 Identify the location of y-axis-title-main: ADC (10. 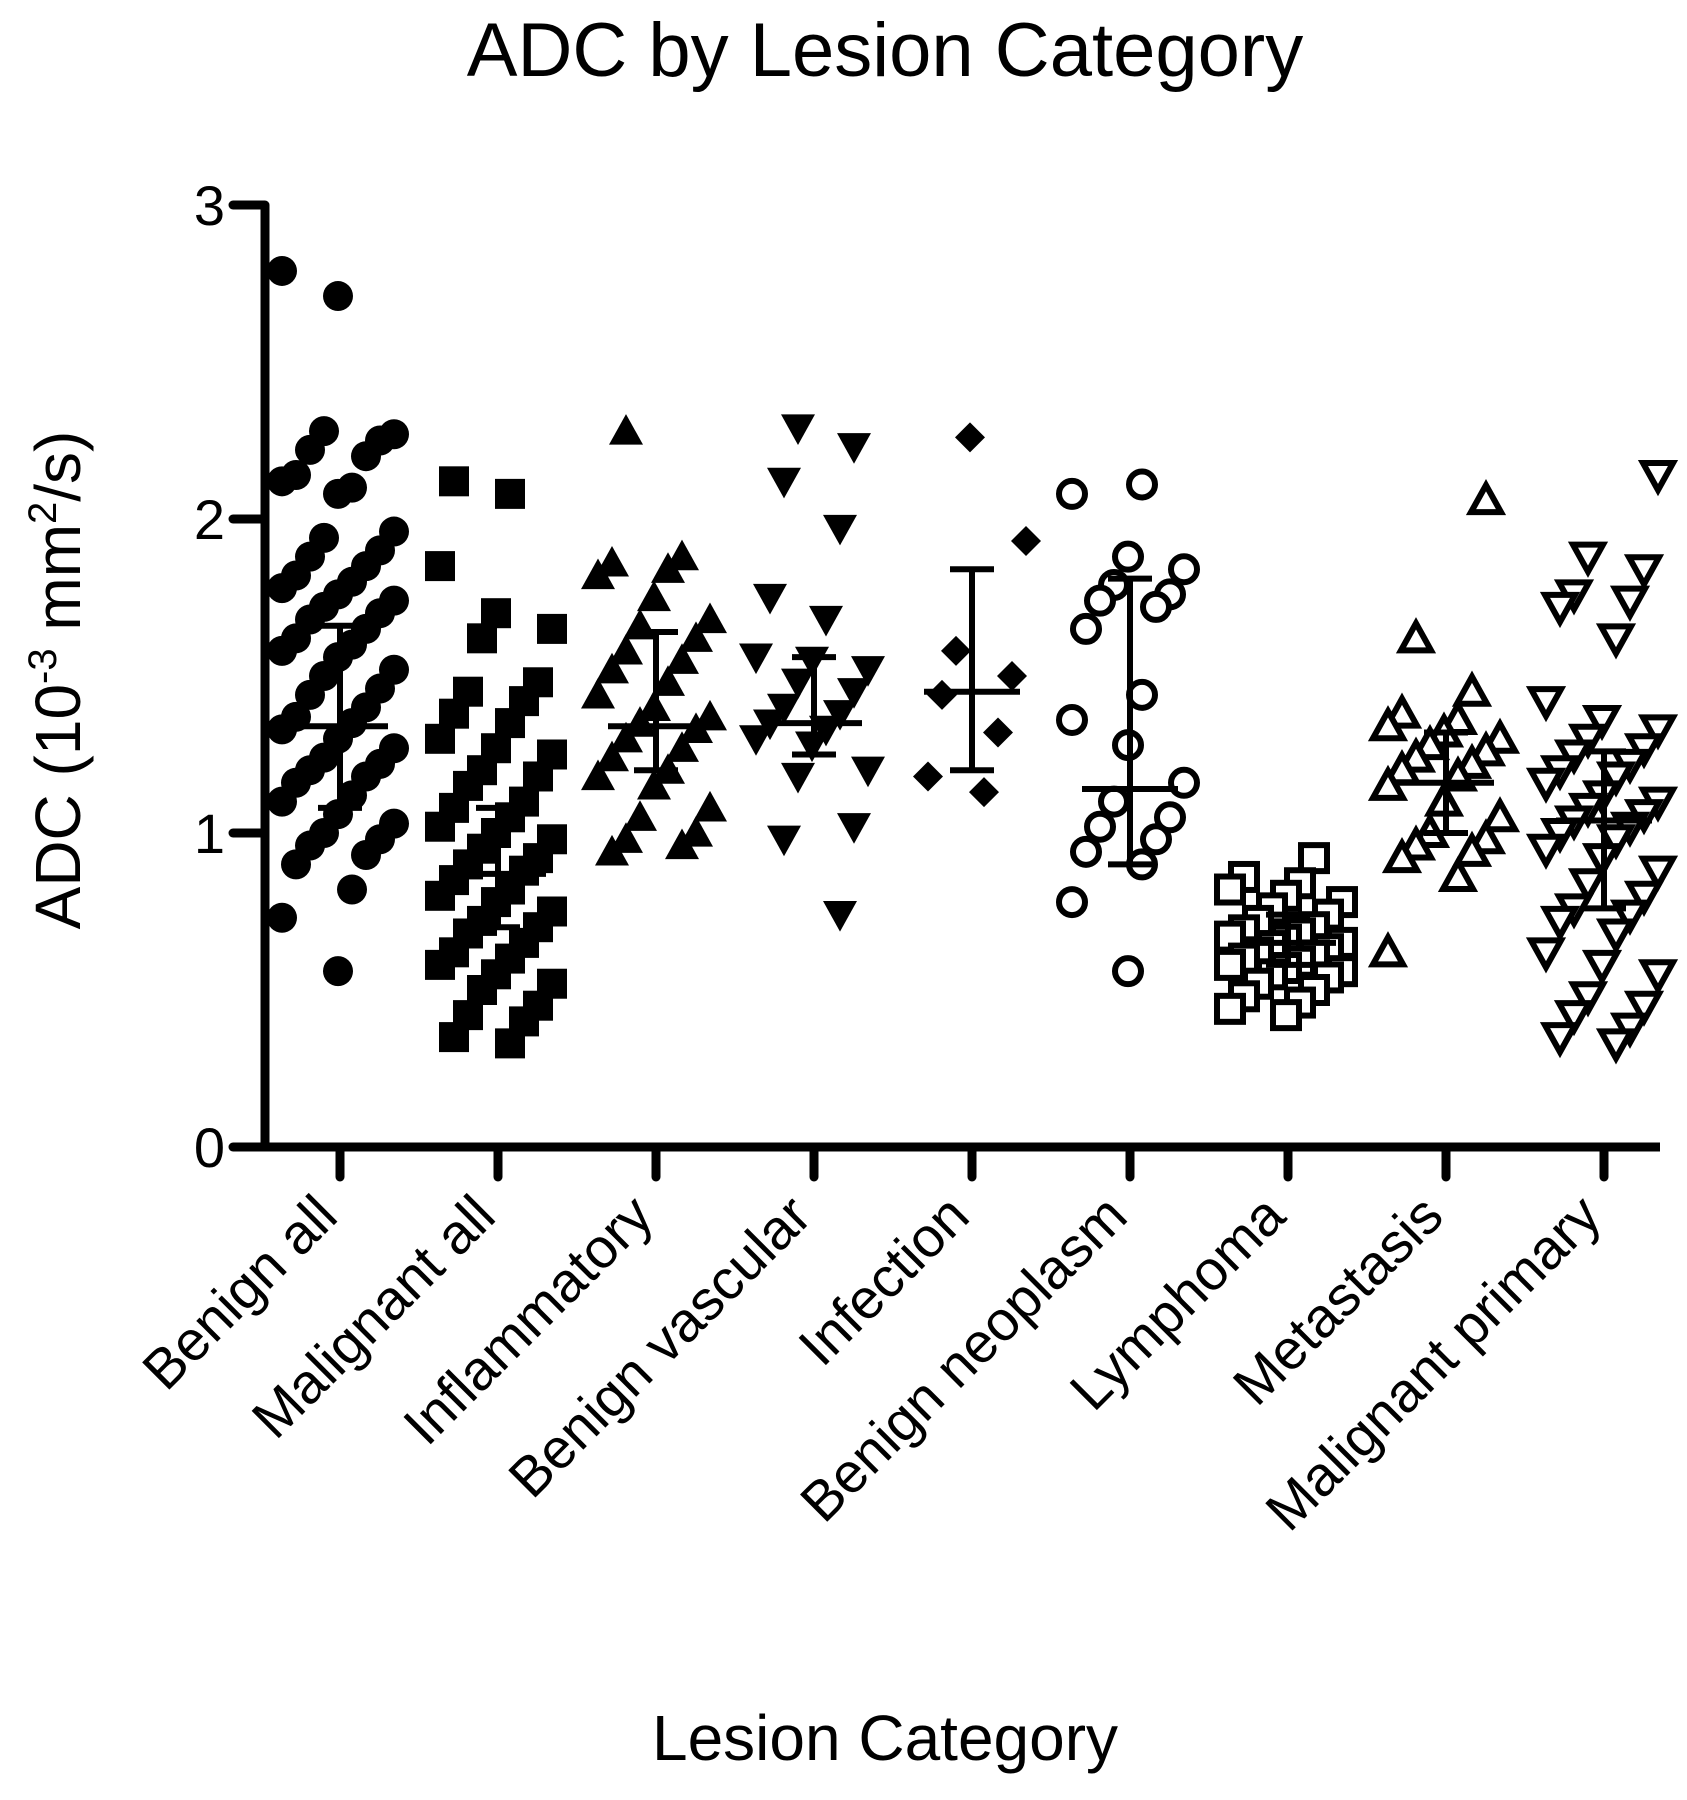
(58, 806).